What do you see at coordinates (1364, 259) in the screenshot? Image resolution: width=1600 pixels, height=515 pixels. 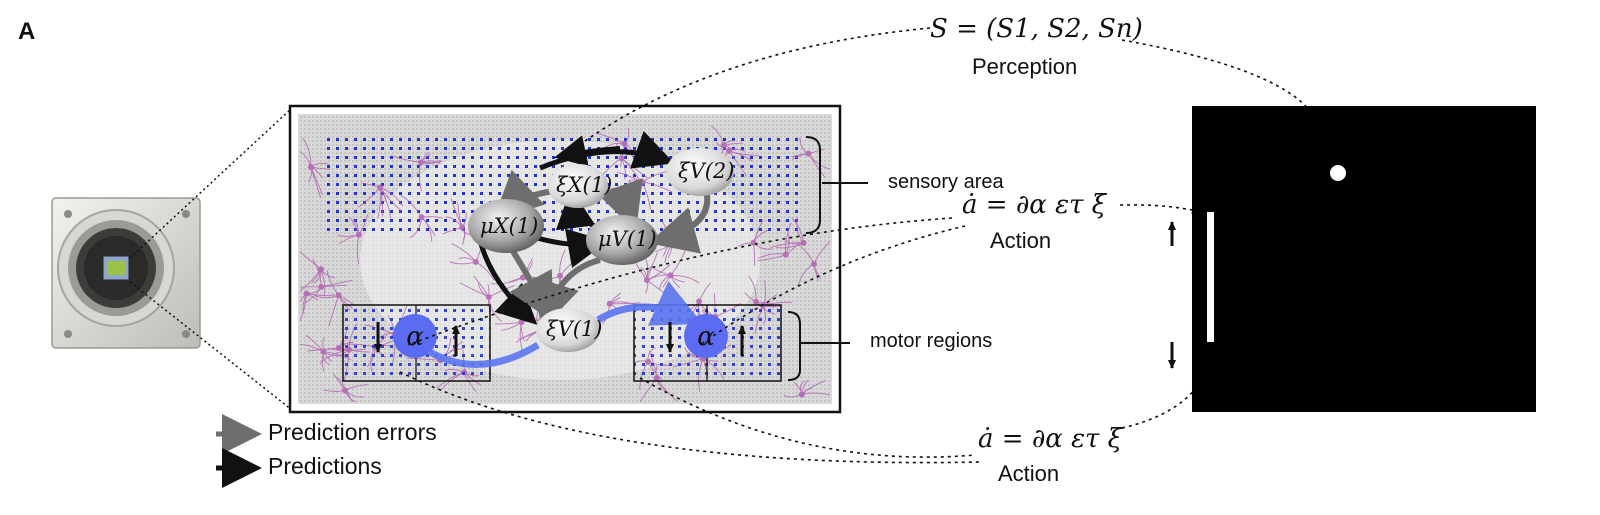 I see `pong-game-screen` at bounding box center [1364, 259].